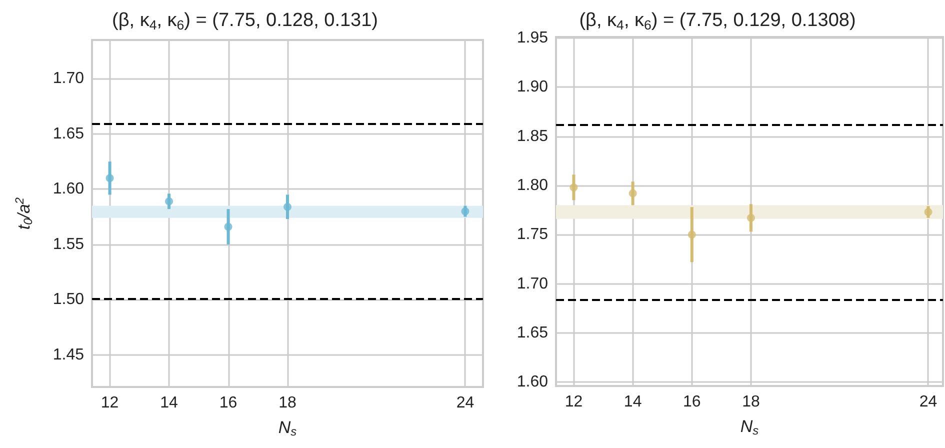  What do you see at coordinates (532, 185) in the screenshot?
I see `y-tick-label: 1.80` at bounding box center [532, 185].